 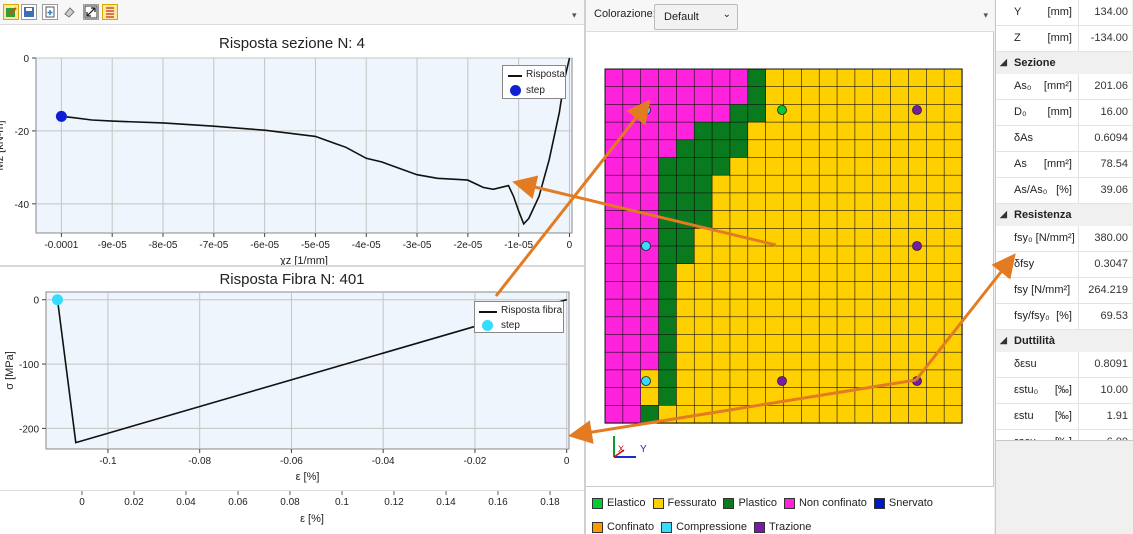 What do you see at coordinates (110, 12) in the screenshot?
I see `list-icon` at bounding box center [110, 12].